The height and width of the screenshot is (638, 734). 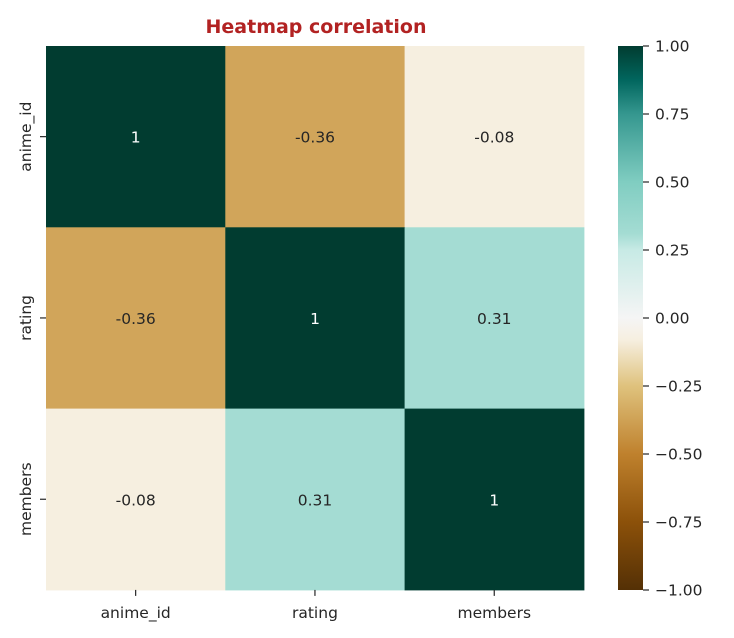 What do you see at coordinates (672, 47) in the screenshot?
I see `colorbar-tick-label: 1.00` at bounding box center [672, 47].